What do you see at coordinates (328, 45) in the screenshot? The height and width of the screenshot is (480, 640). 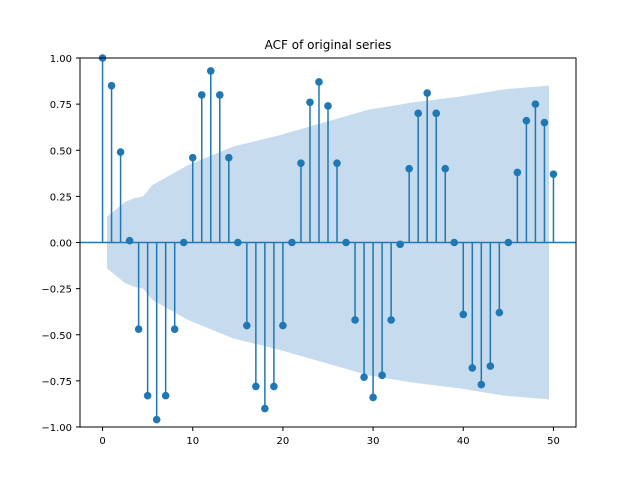 I see `chart-title: ACF of original series` at bounding box center [328, 45].